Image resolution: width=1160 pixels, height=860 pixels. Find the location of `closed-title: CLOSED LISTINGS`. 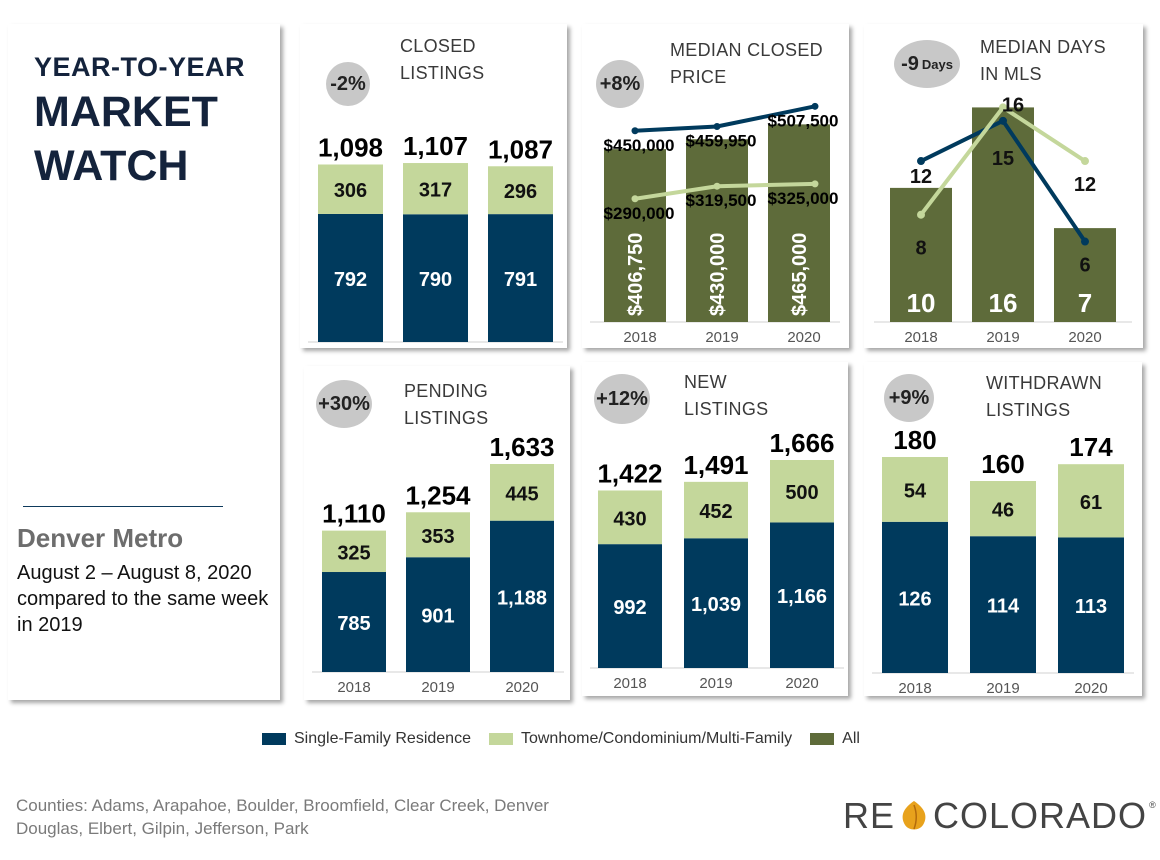

closed-title: CLOSED LISTINGS is located at coordinates (442, 59).